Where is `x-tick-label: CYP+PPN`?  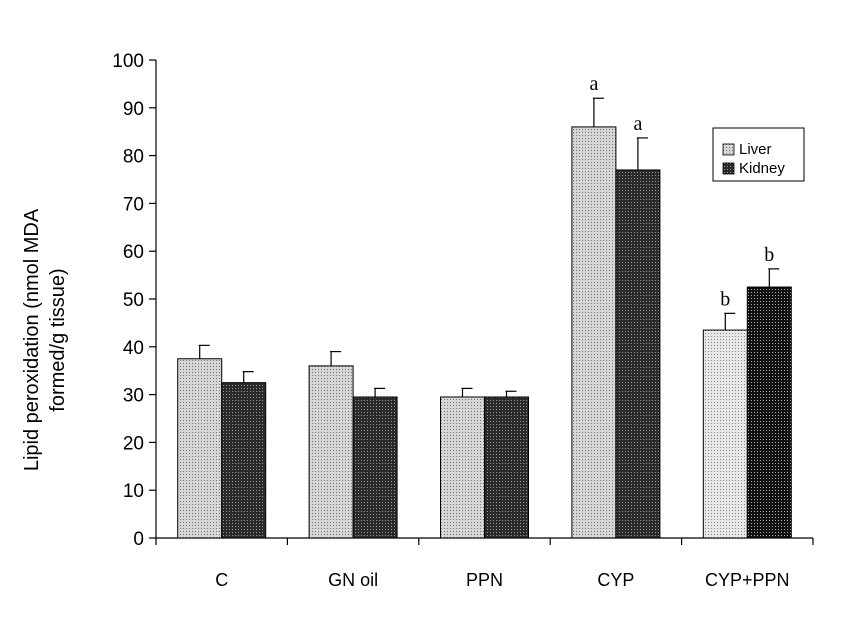 x-tick-label: CYP+PPN is located at coordinates (747, 580).